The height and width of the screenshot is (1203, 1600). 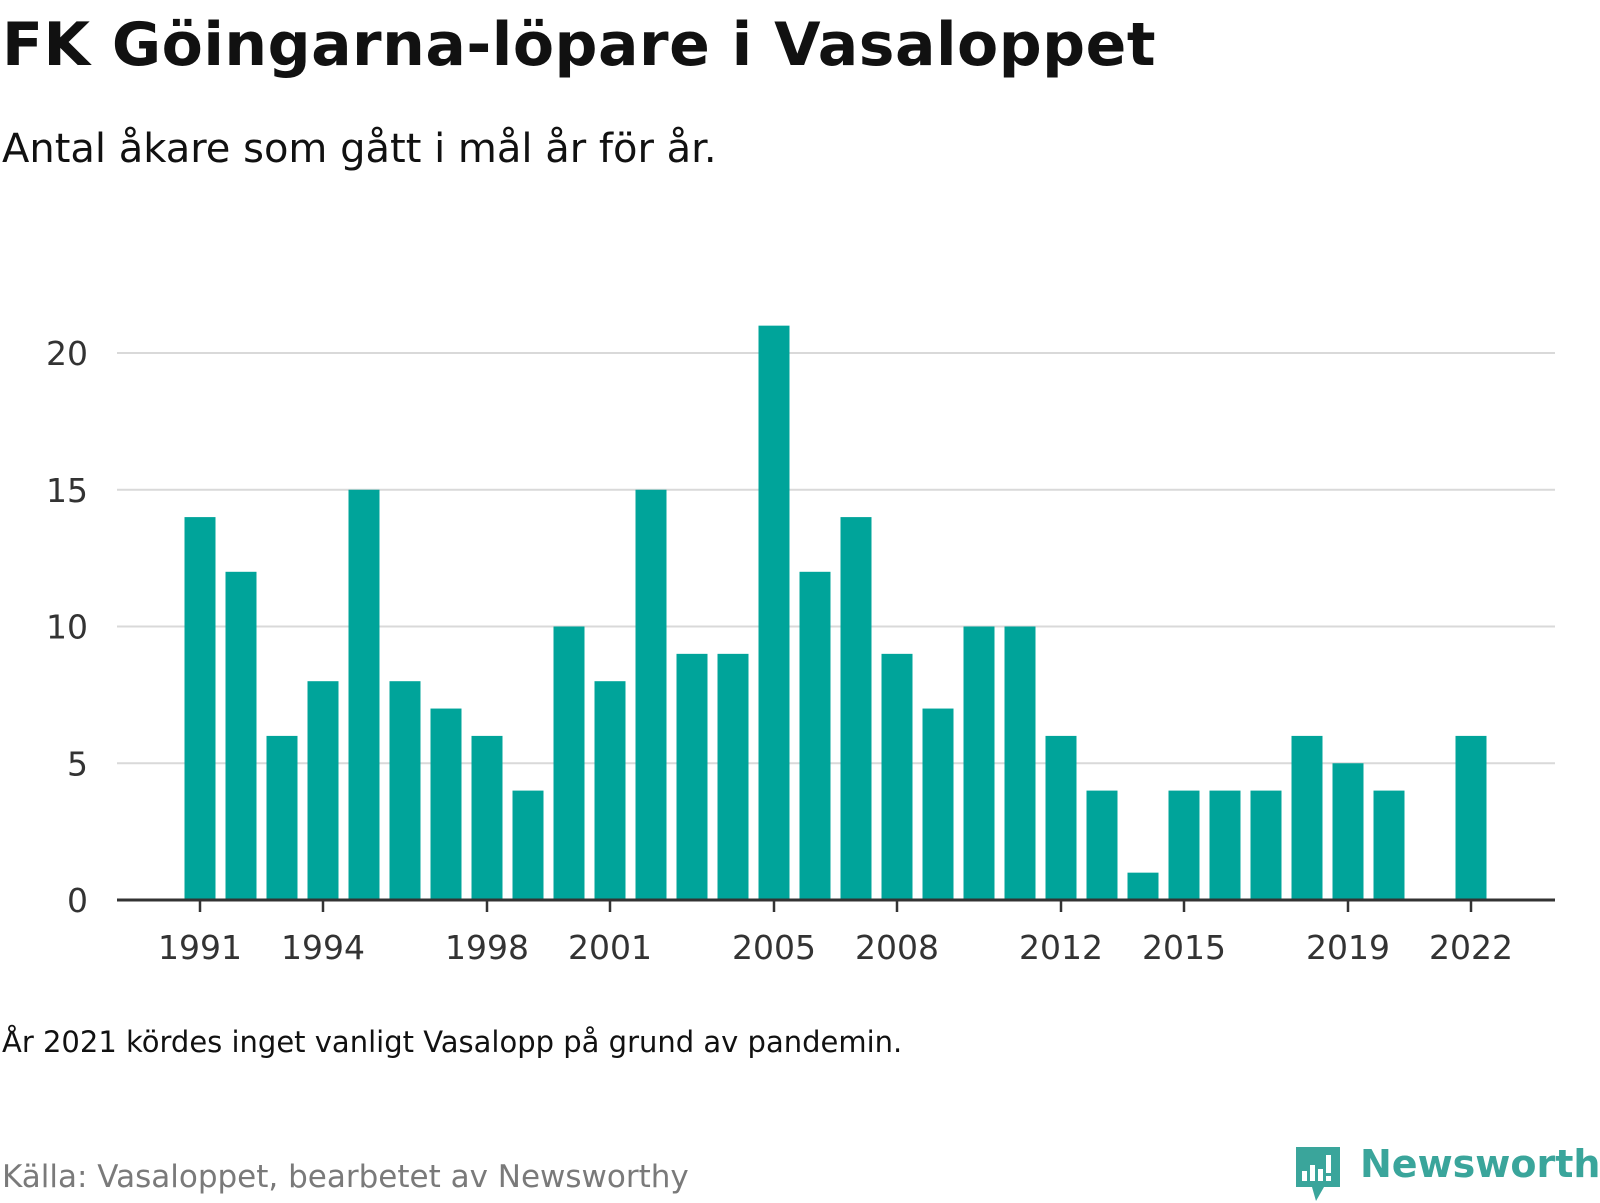 I want to click on bar-2014, so click(x=1143, y=886).